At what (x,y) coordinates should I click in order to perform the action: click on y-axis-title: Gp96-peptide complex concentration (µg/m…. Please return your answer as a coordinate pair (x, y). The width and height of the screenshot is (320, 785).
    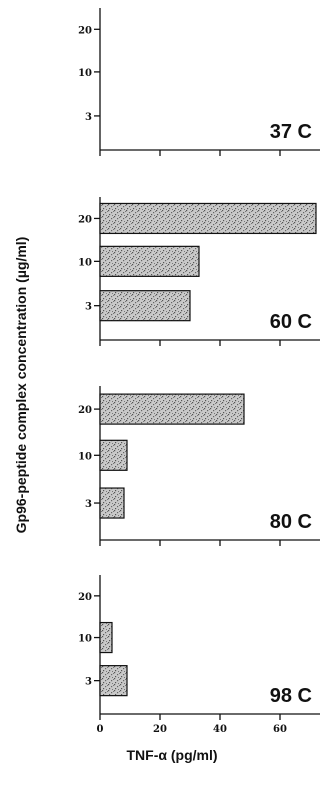
    Looking at the image, I should click on (21, 385).